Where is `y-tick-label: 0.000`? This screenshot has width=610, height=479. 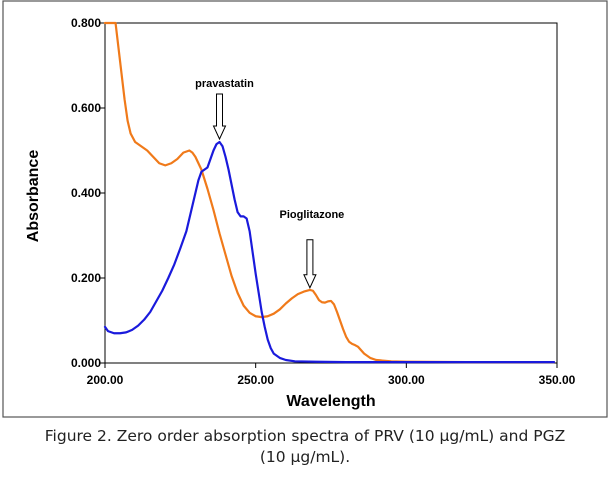
y-tick-label: 0.000 is located at coordinates (86, 363).